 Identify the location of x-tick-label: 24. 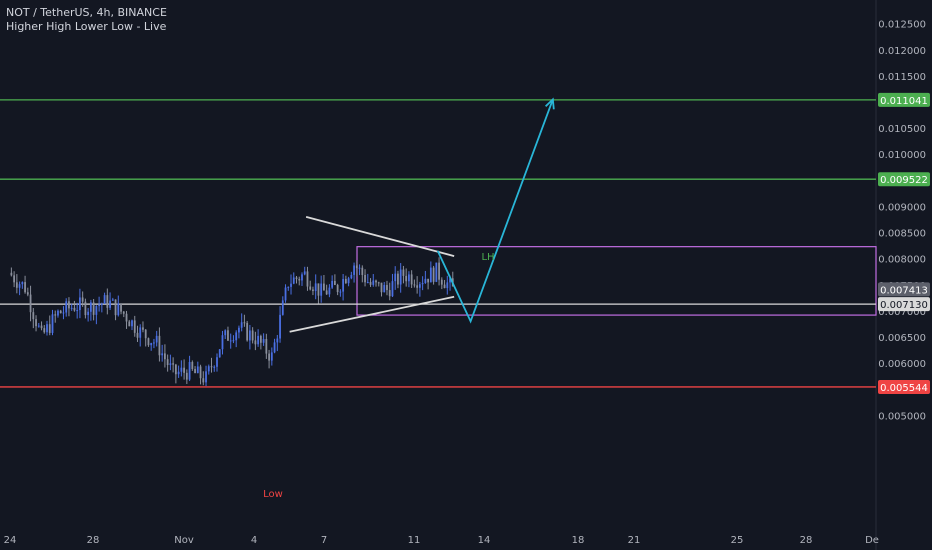
(10, 540).